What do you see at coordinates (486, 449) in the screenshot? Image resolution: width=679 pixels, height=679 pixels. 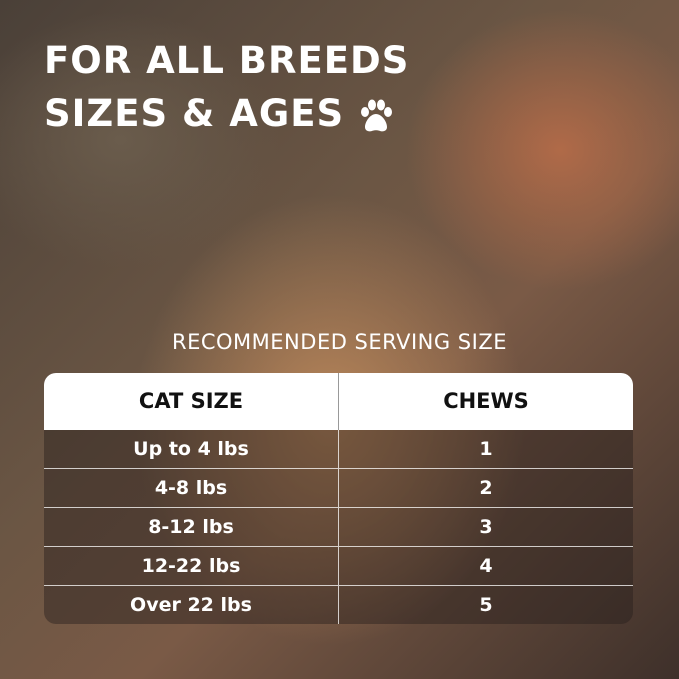 I see `chews-cell: 1` at bounding box center [486, 449].